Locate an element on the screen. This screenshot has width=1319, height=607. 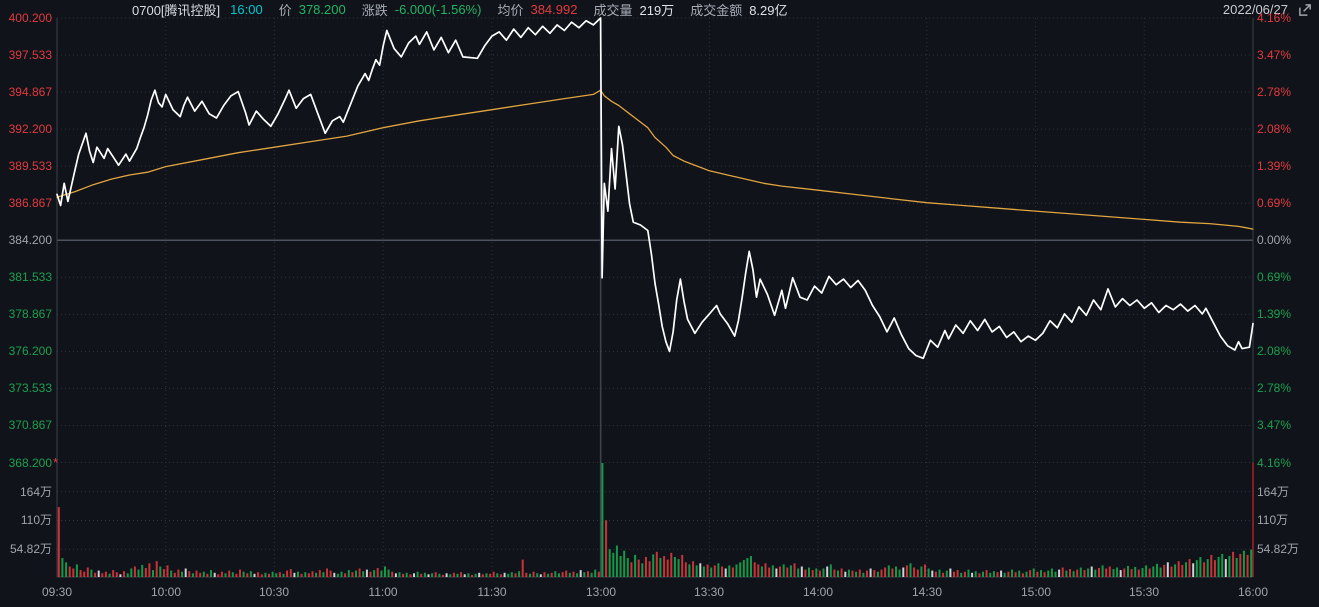
price-axis-label: 394.867 is located at coordinates (30, 92).